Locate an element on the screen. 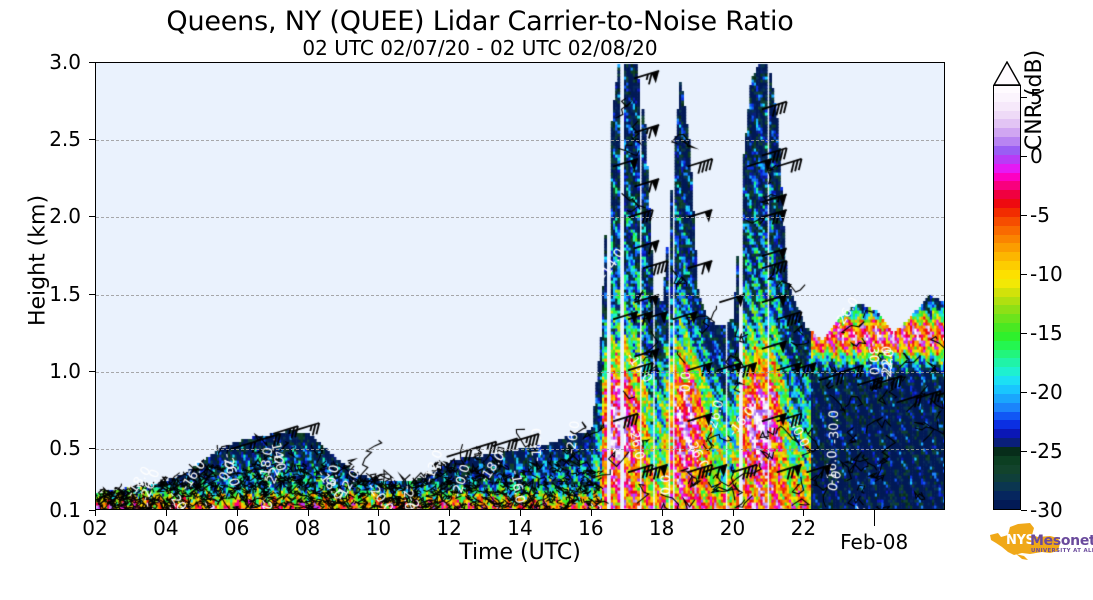 The height and width of the screenshot is (600, 1093). colorbar-tick-label: -30 is located at coordinates (1046, 510).